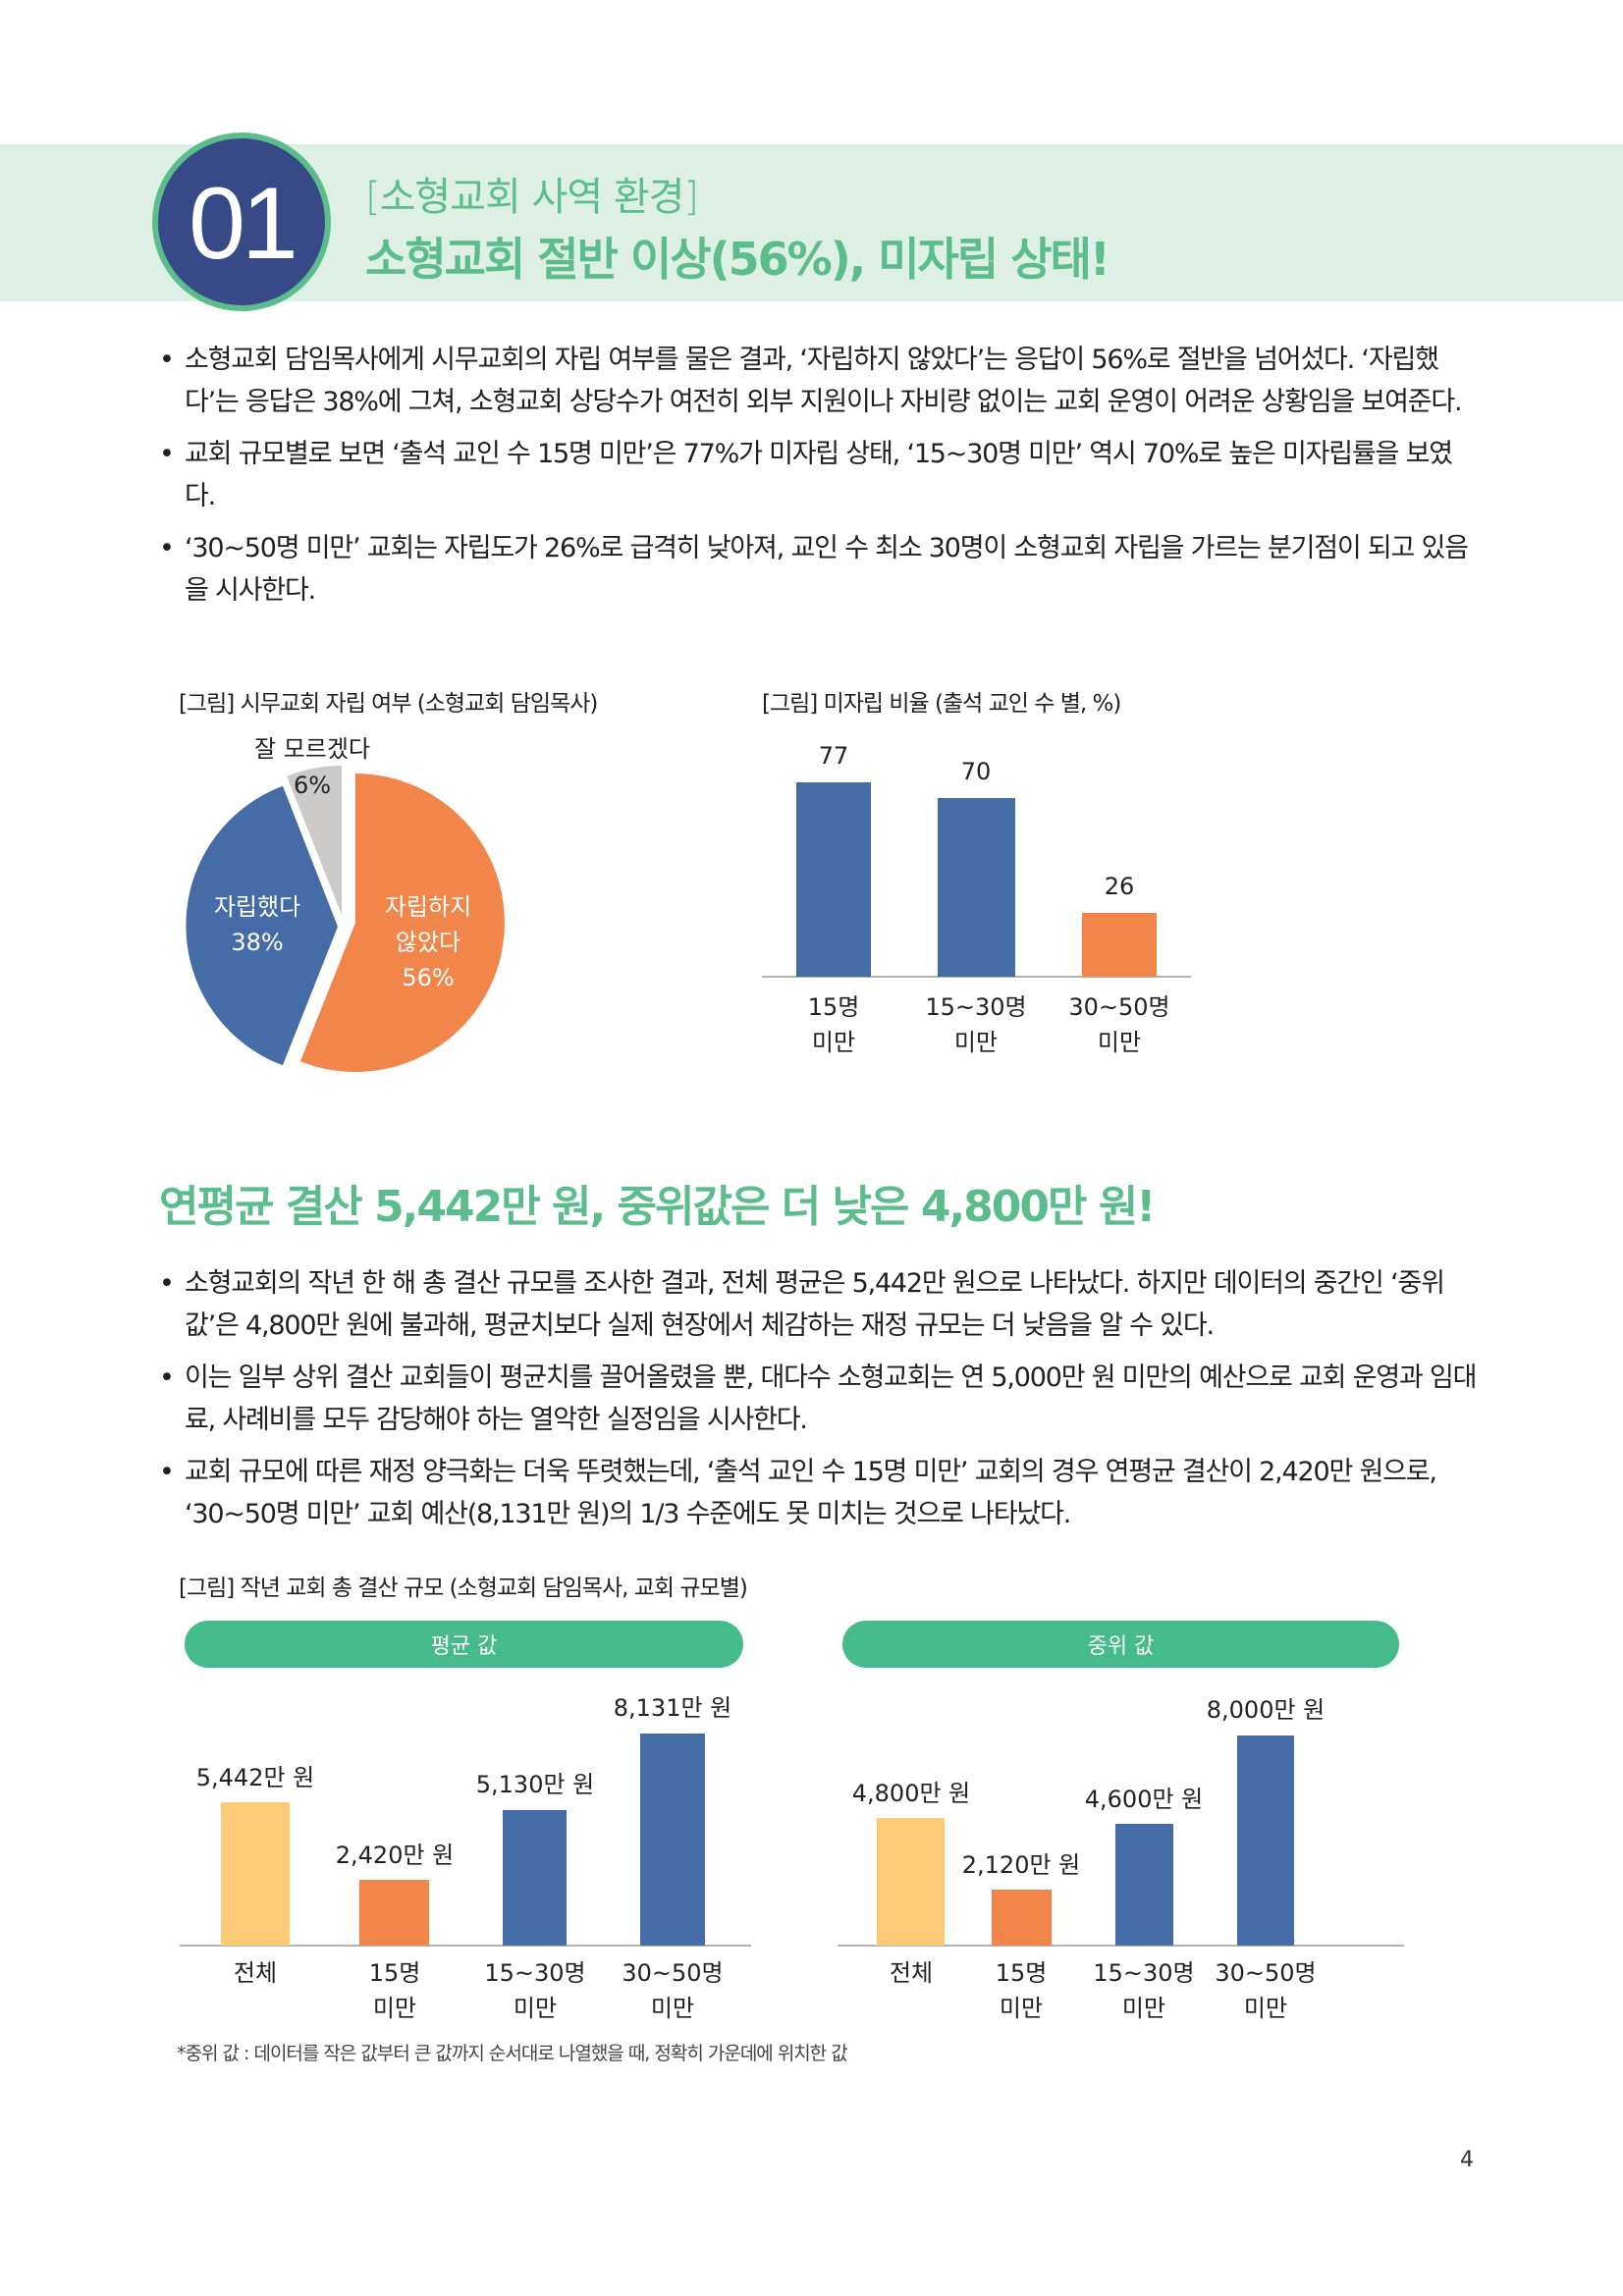  I want to click on bar-category-label: 15명, so click(833, 1007).